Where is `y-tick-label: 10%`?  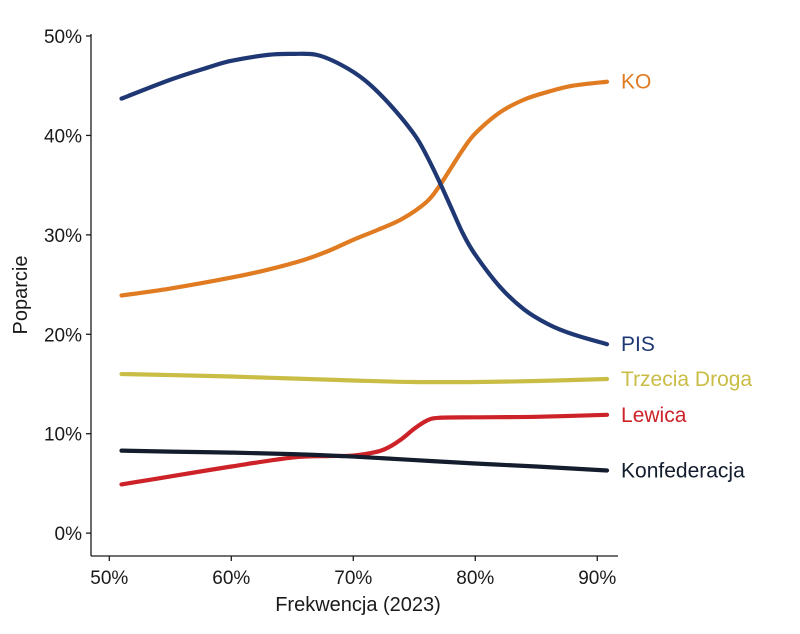
y-tick-label: 10% is located at coordinates (63, 435).